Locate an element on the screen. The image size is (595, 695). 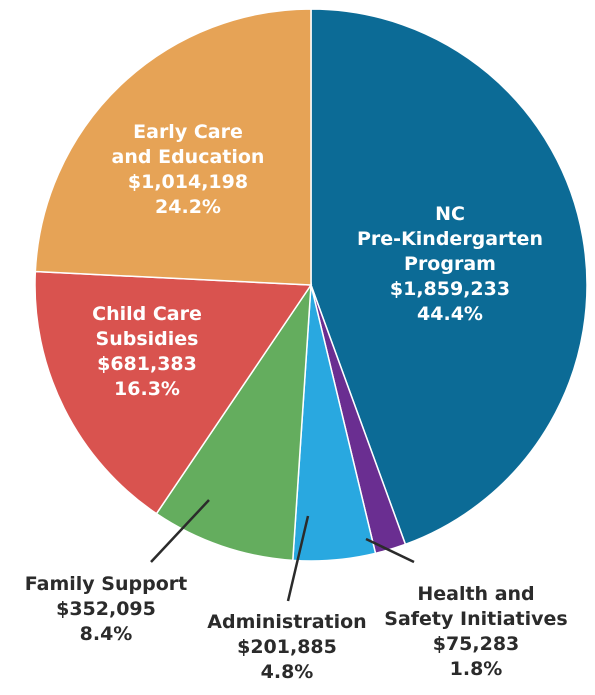
slice-label-text: Program is located at coordinates (450, 264).